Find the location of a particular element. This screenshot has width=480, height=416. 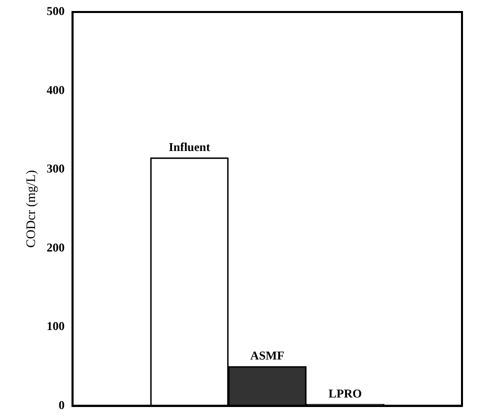

y-tick-label: 100 is located at coordinates (55, 326).